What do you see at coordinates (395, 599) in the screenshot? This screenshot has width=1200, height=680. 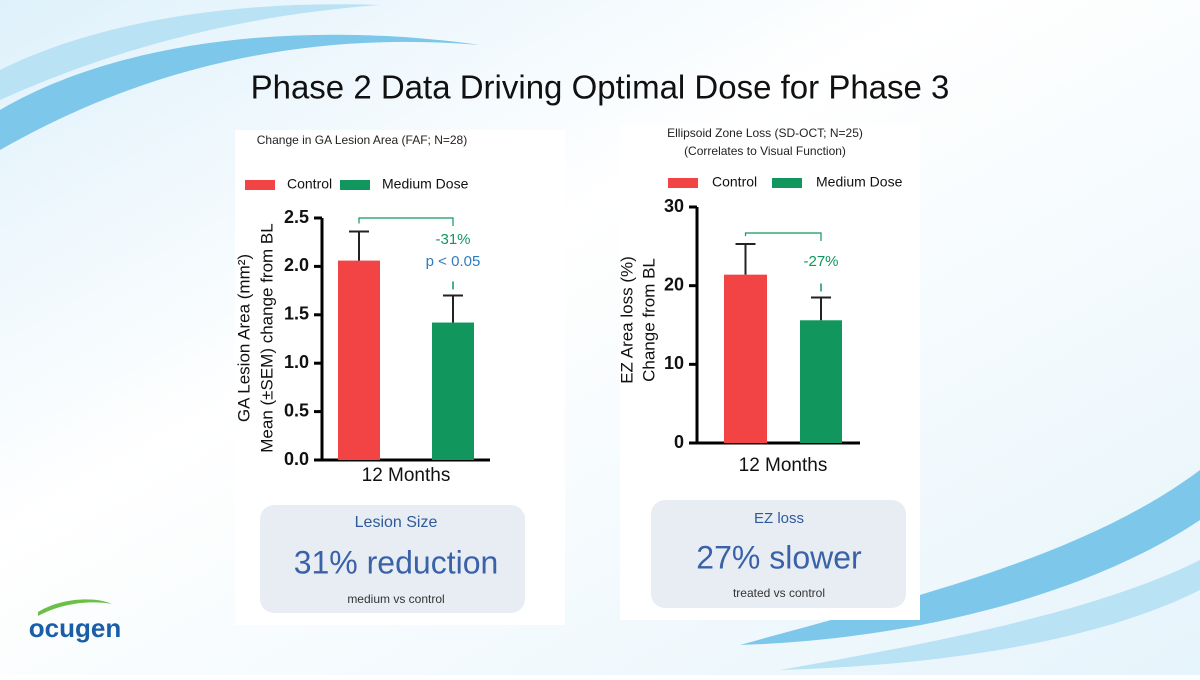 I see `summary-note: medium vs control` at bounding box center [395, 599].